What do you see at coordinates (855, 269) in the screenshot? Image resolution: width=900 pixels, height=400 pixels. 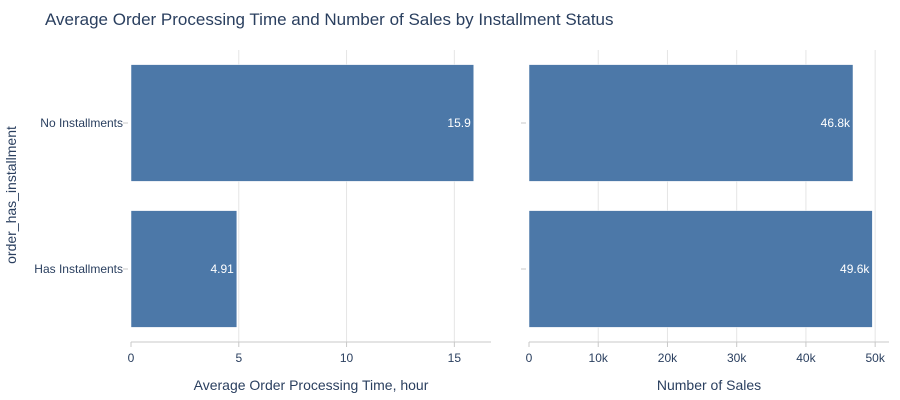 I see `bar-value-label: 49.6k` at bounding box center [855, 269].